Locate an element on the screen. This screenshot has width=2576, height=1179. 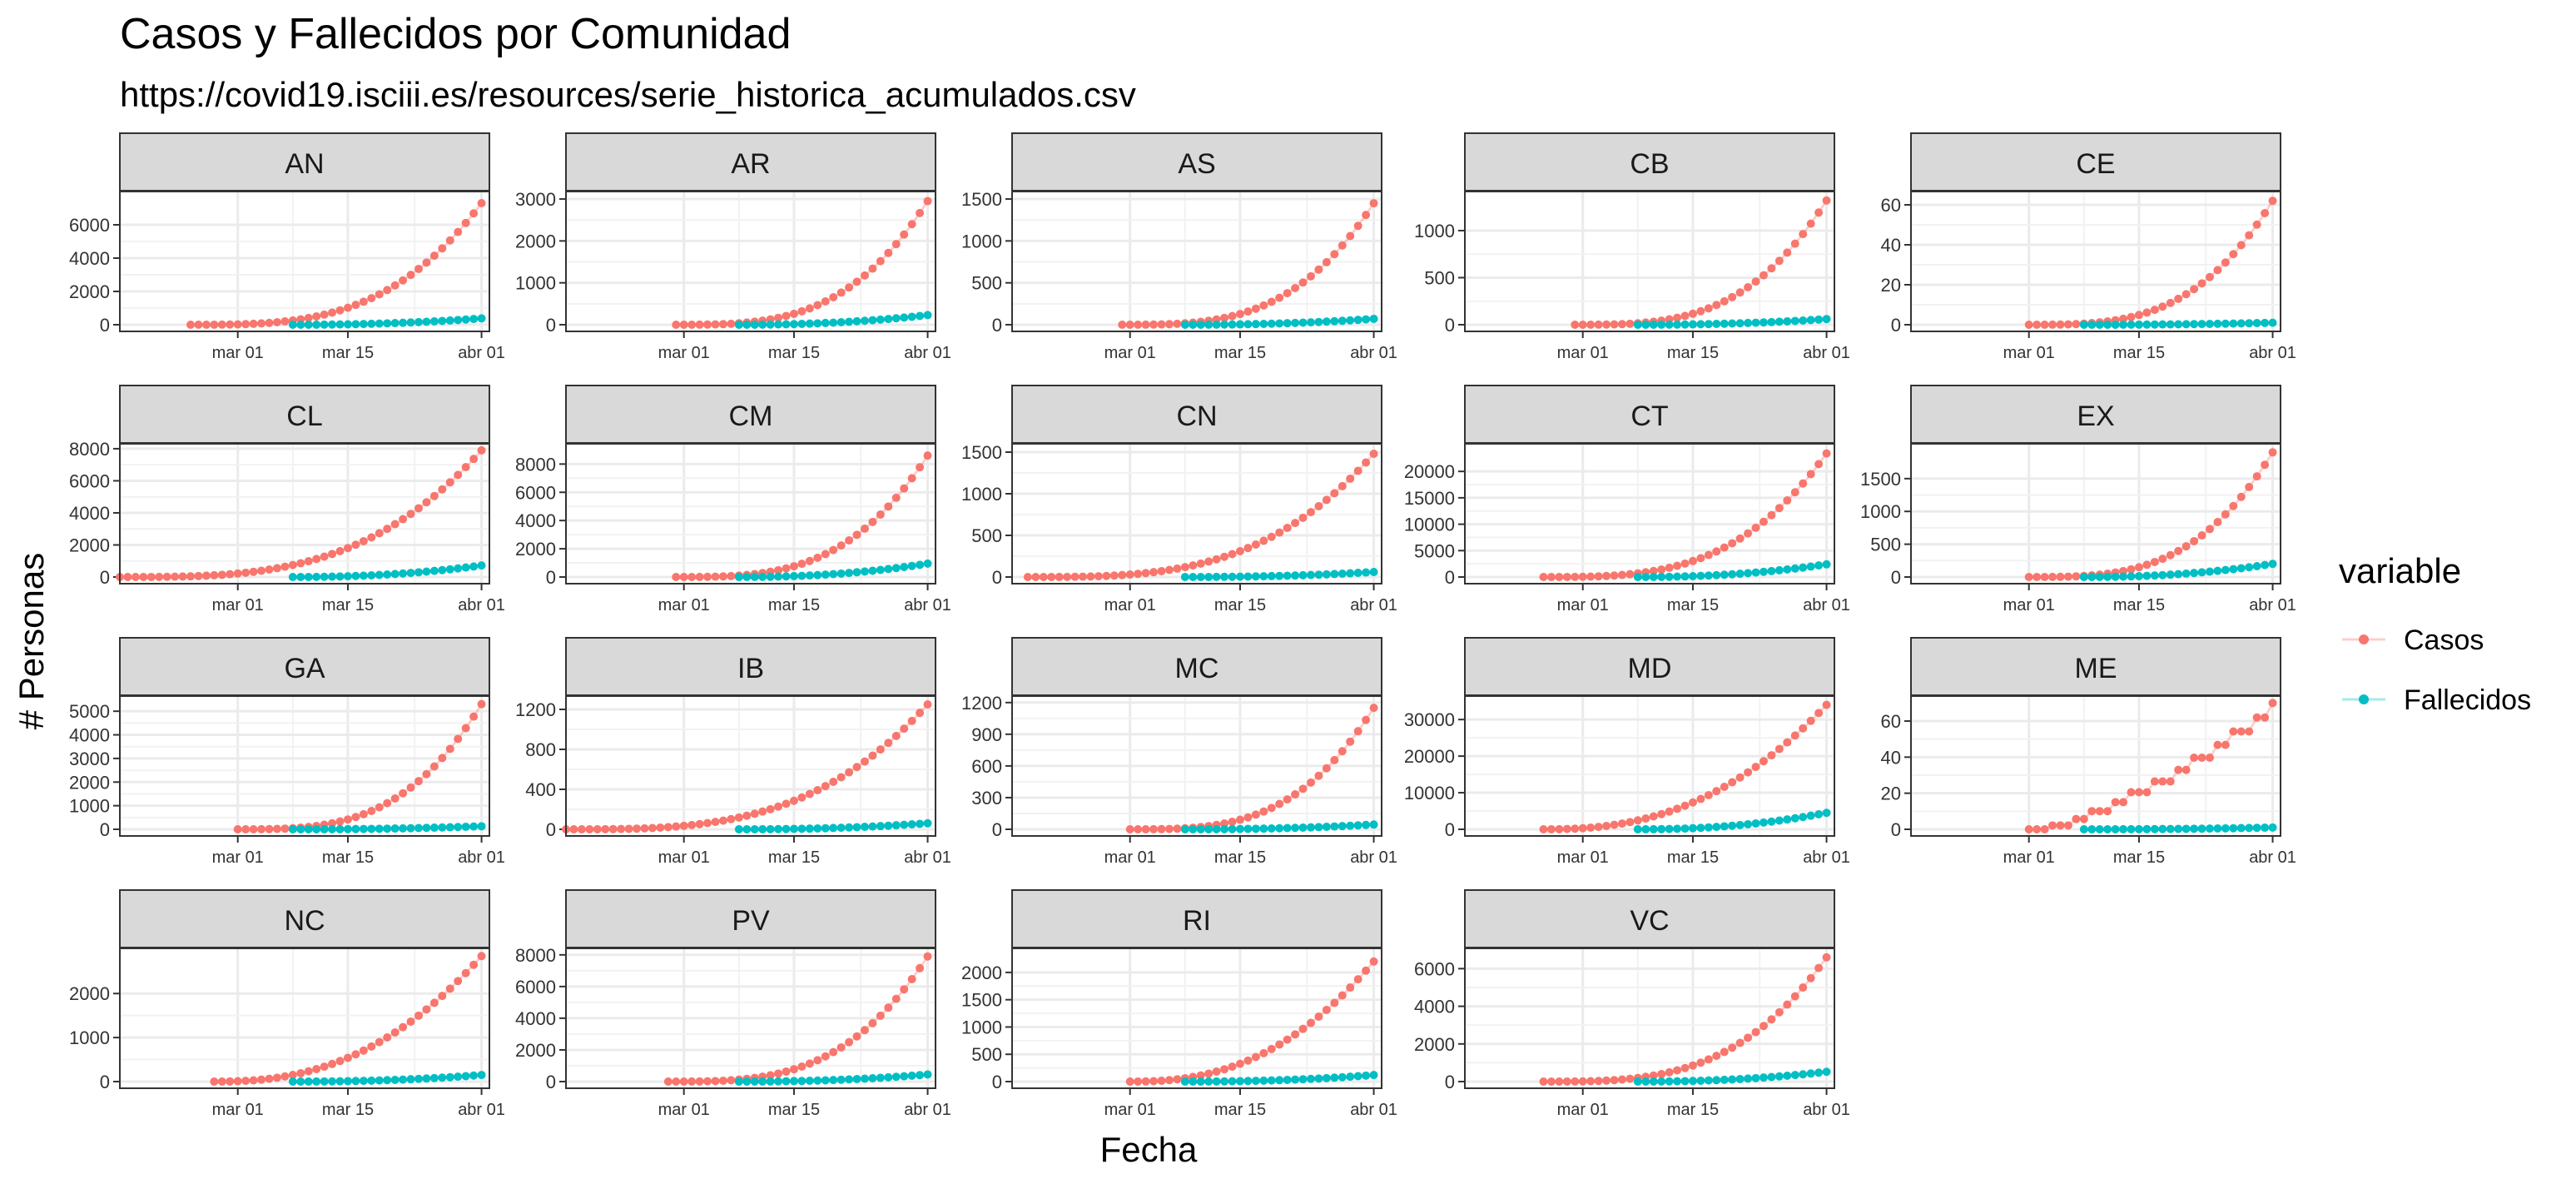
y-tick-label: 500 is located at coordinates (1439, 277).